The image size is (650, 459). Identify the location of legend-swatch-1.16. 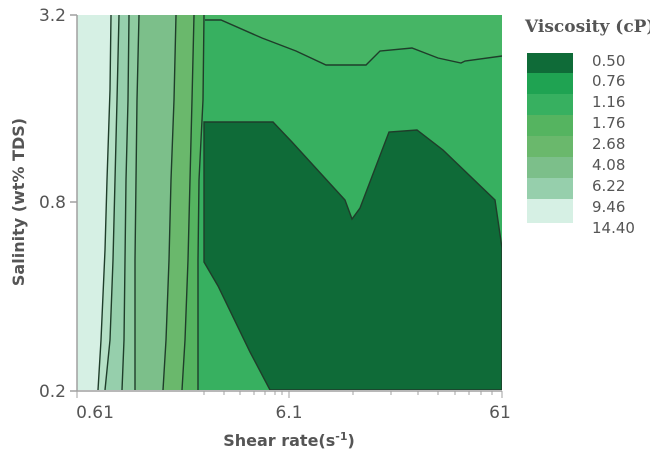
(550, 104).